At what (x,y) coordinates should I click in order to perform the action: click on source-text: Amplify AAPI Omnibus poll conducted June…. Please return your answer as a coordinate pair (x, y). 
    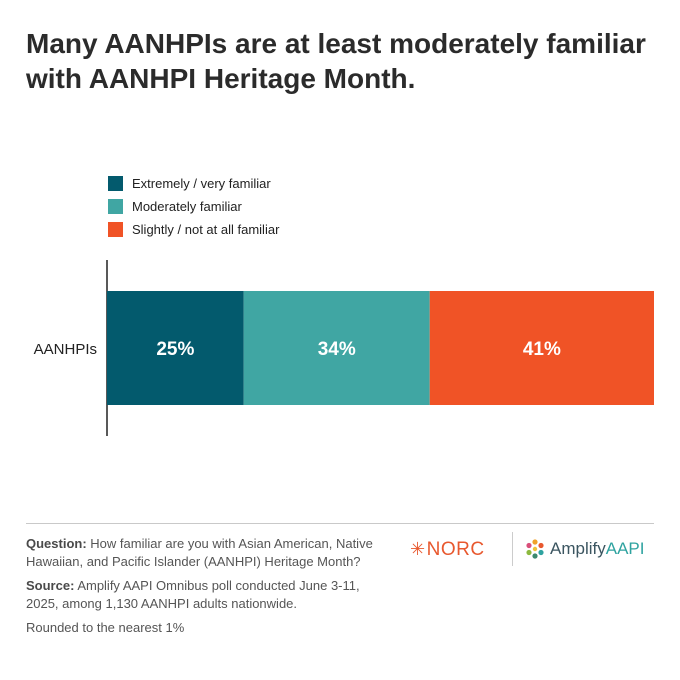
    Looking at the image, I should click on (193, 594).